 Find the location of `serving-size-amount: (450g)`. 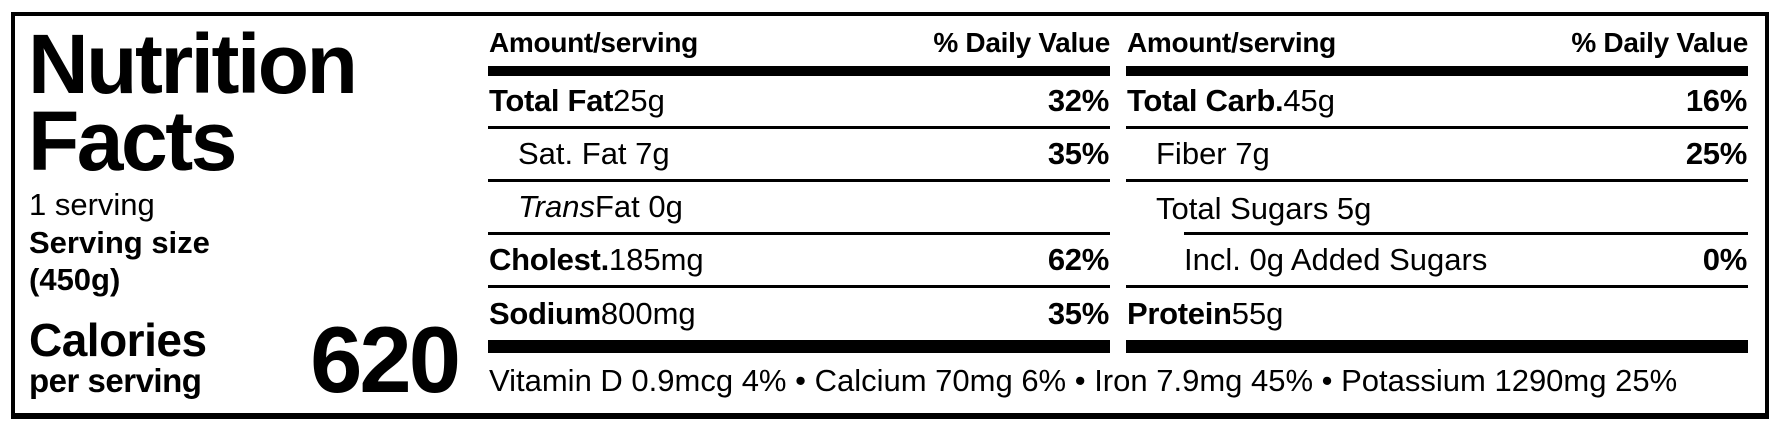

serving-size-amount: (450g) is located at coordinates (75, 279).